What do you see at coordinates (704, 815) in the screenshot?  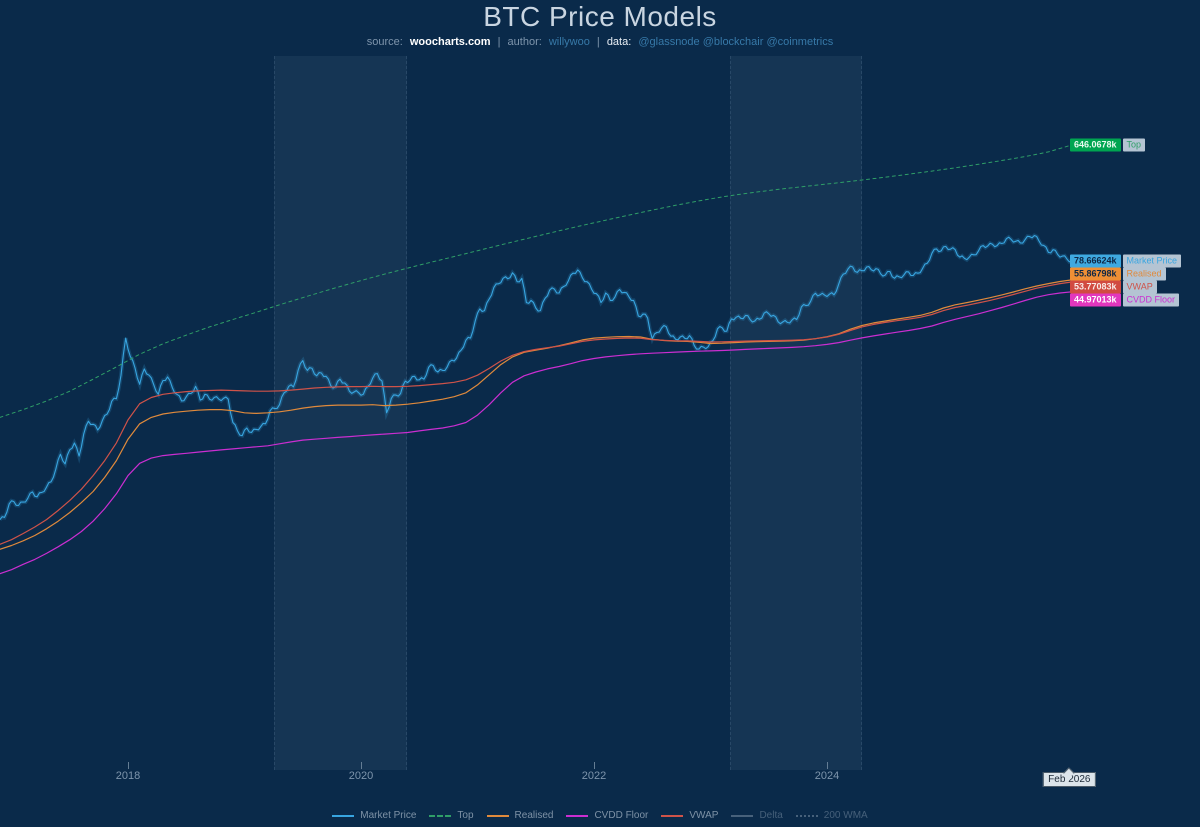 I see `legend-label: VWAP` at bounding box center [704, 815].